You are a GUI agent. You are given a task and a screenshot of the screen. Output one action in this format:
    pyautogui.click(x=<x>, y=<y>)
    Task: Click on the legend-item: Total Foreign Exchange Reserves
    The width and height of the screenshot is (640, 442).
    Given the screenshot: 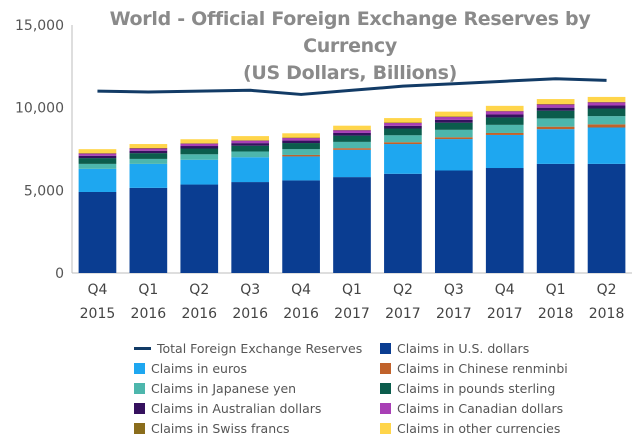 What is the action you would take?
    pyautogui.click(x=257, y=348)
    